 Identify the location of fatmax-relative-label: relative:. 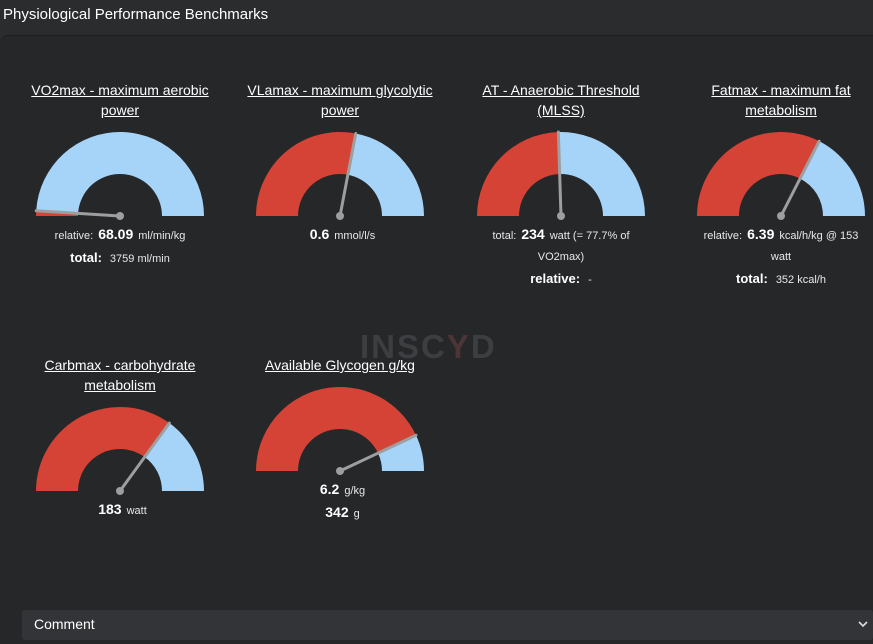
(723, 236).